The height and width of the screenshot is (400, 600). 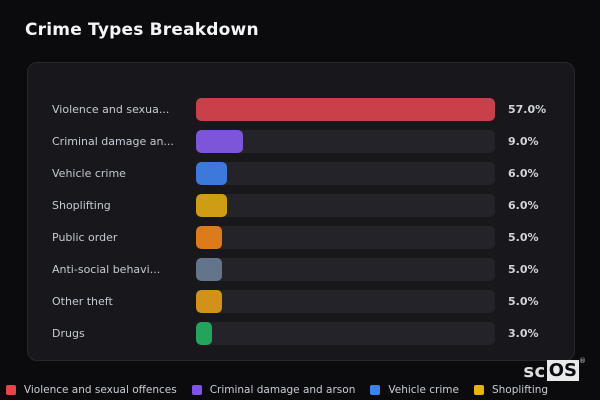 I want to click on legend-item: Criminal damage and arson, so click(x=273, y=390).